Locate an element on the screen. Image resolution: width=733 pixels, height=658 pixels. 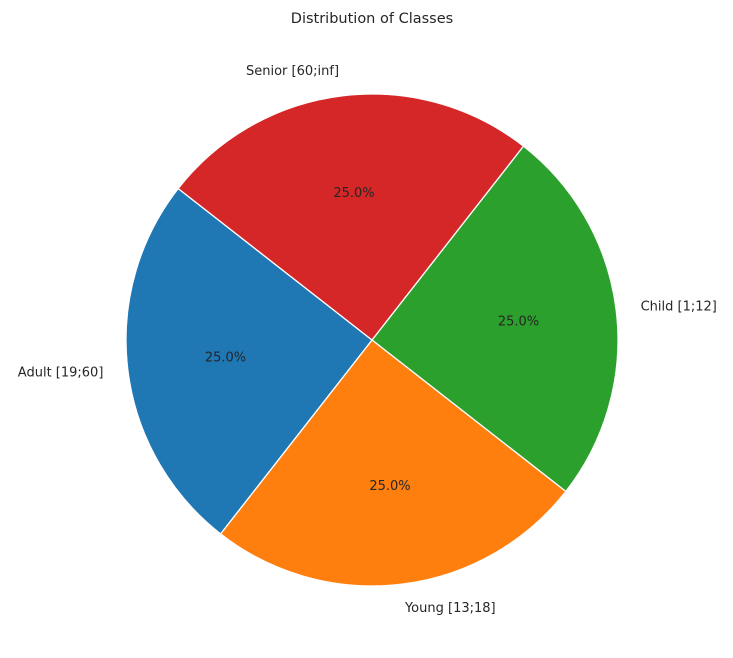
pie-percent-child-1-12: 25.0% is located at coordinates (518, 322).